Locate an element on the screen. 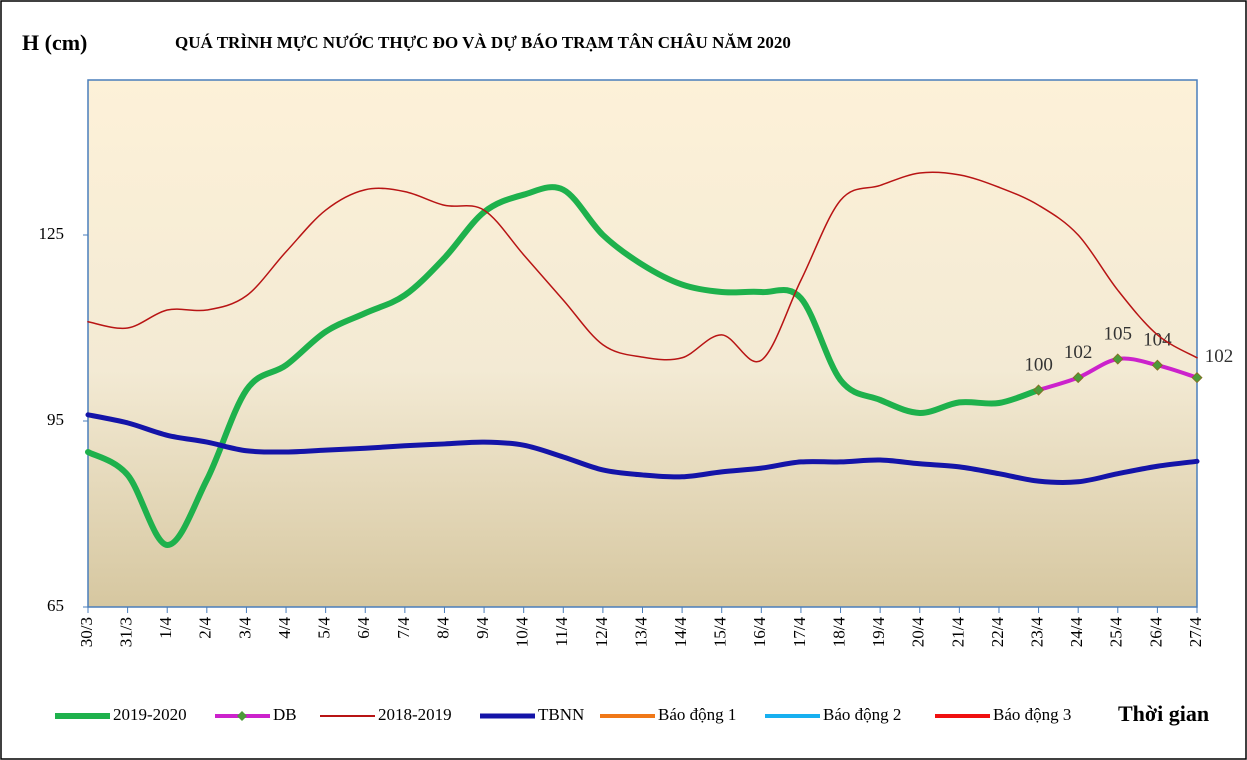 The width and height of the screenshot is (1247, 760). legend-marker is located at coordinates (242, 716).